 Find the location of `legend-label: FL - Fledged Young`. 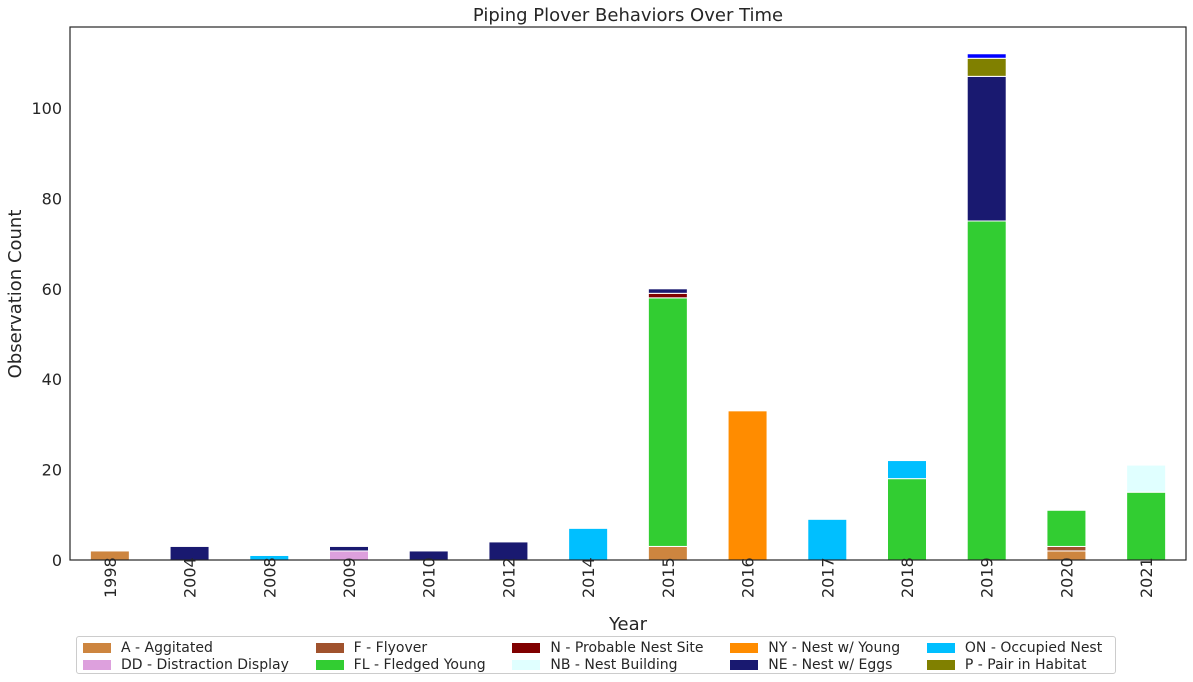

legend-label: FL - Fledged Young is located at coordinates (419, 664).